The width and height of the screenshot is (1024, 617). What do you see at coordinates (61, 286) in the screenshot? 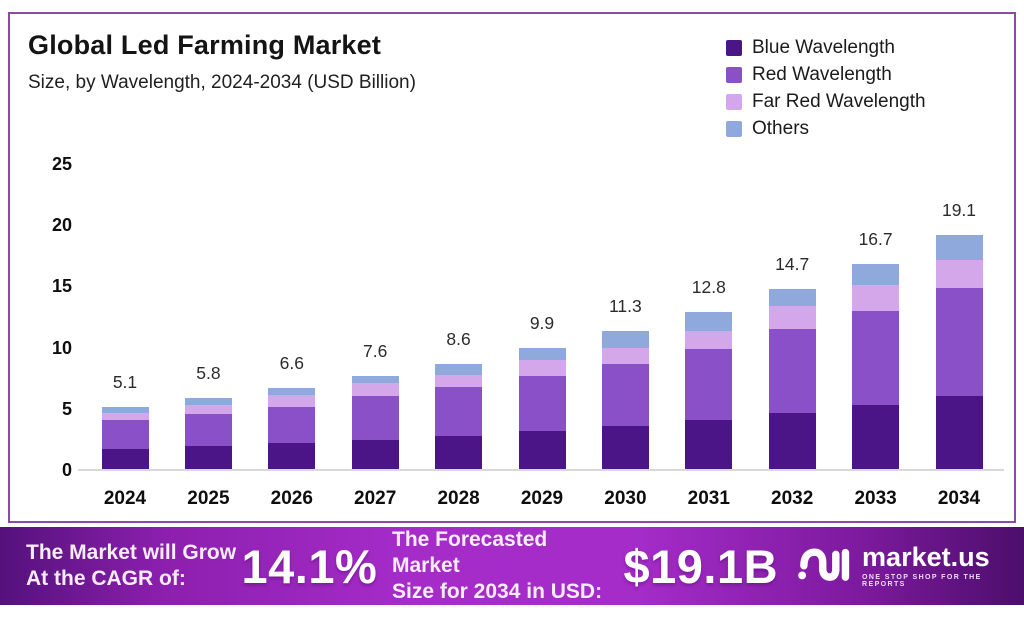
I see `y-axis-tick-15: 15` at bounding box center [61, 286].